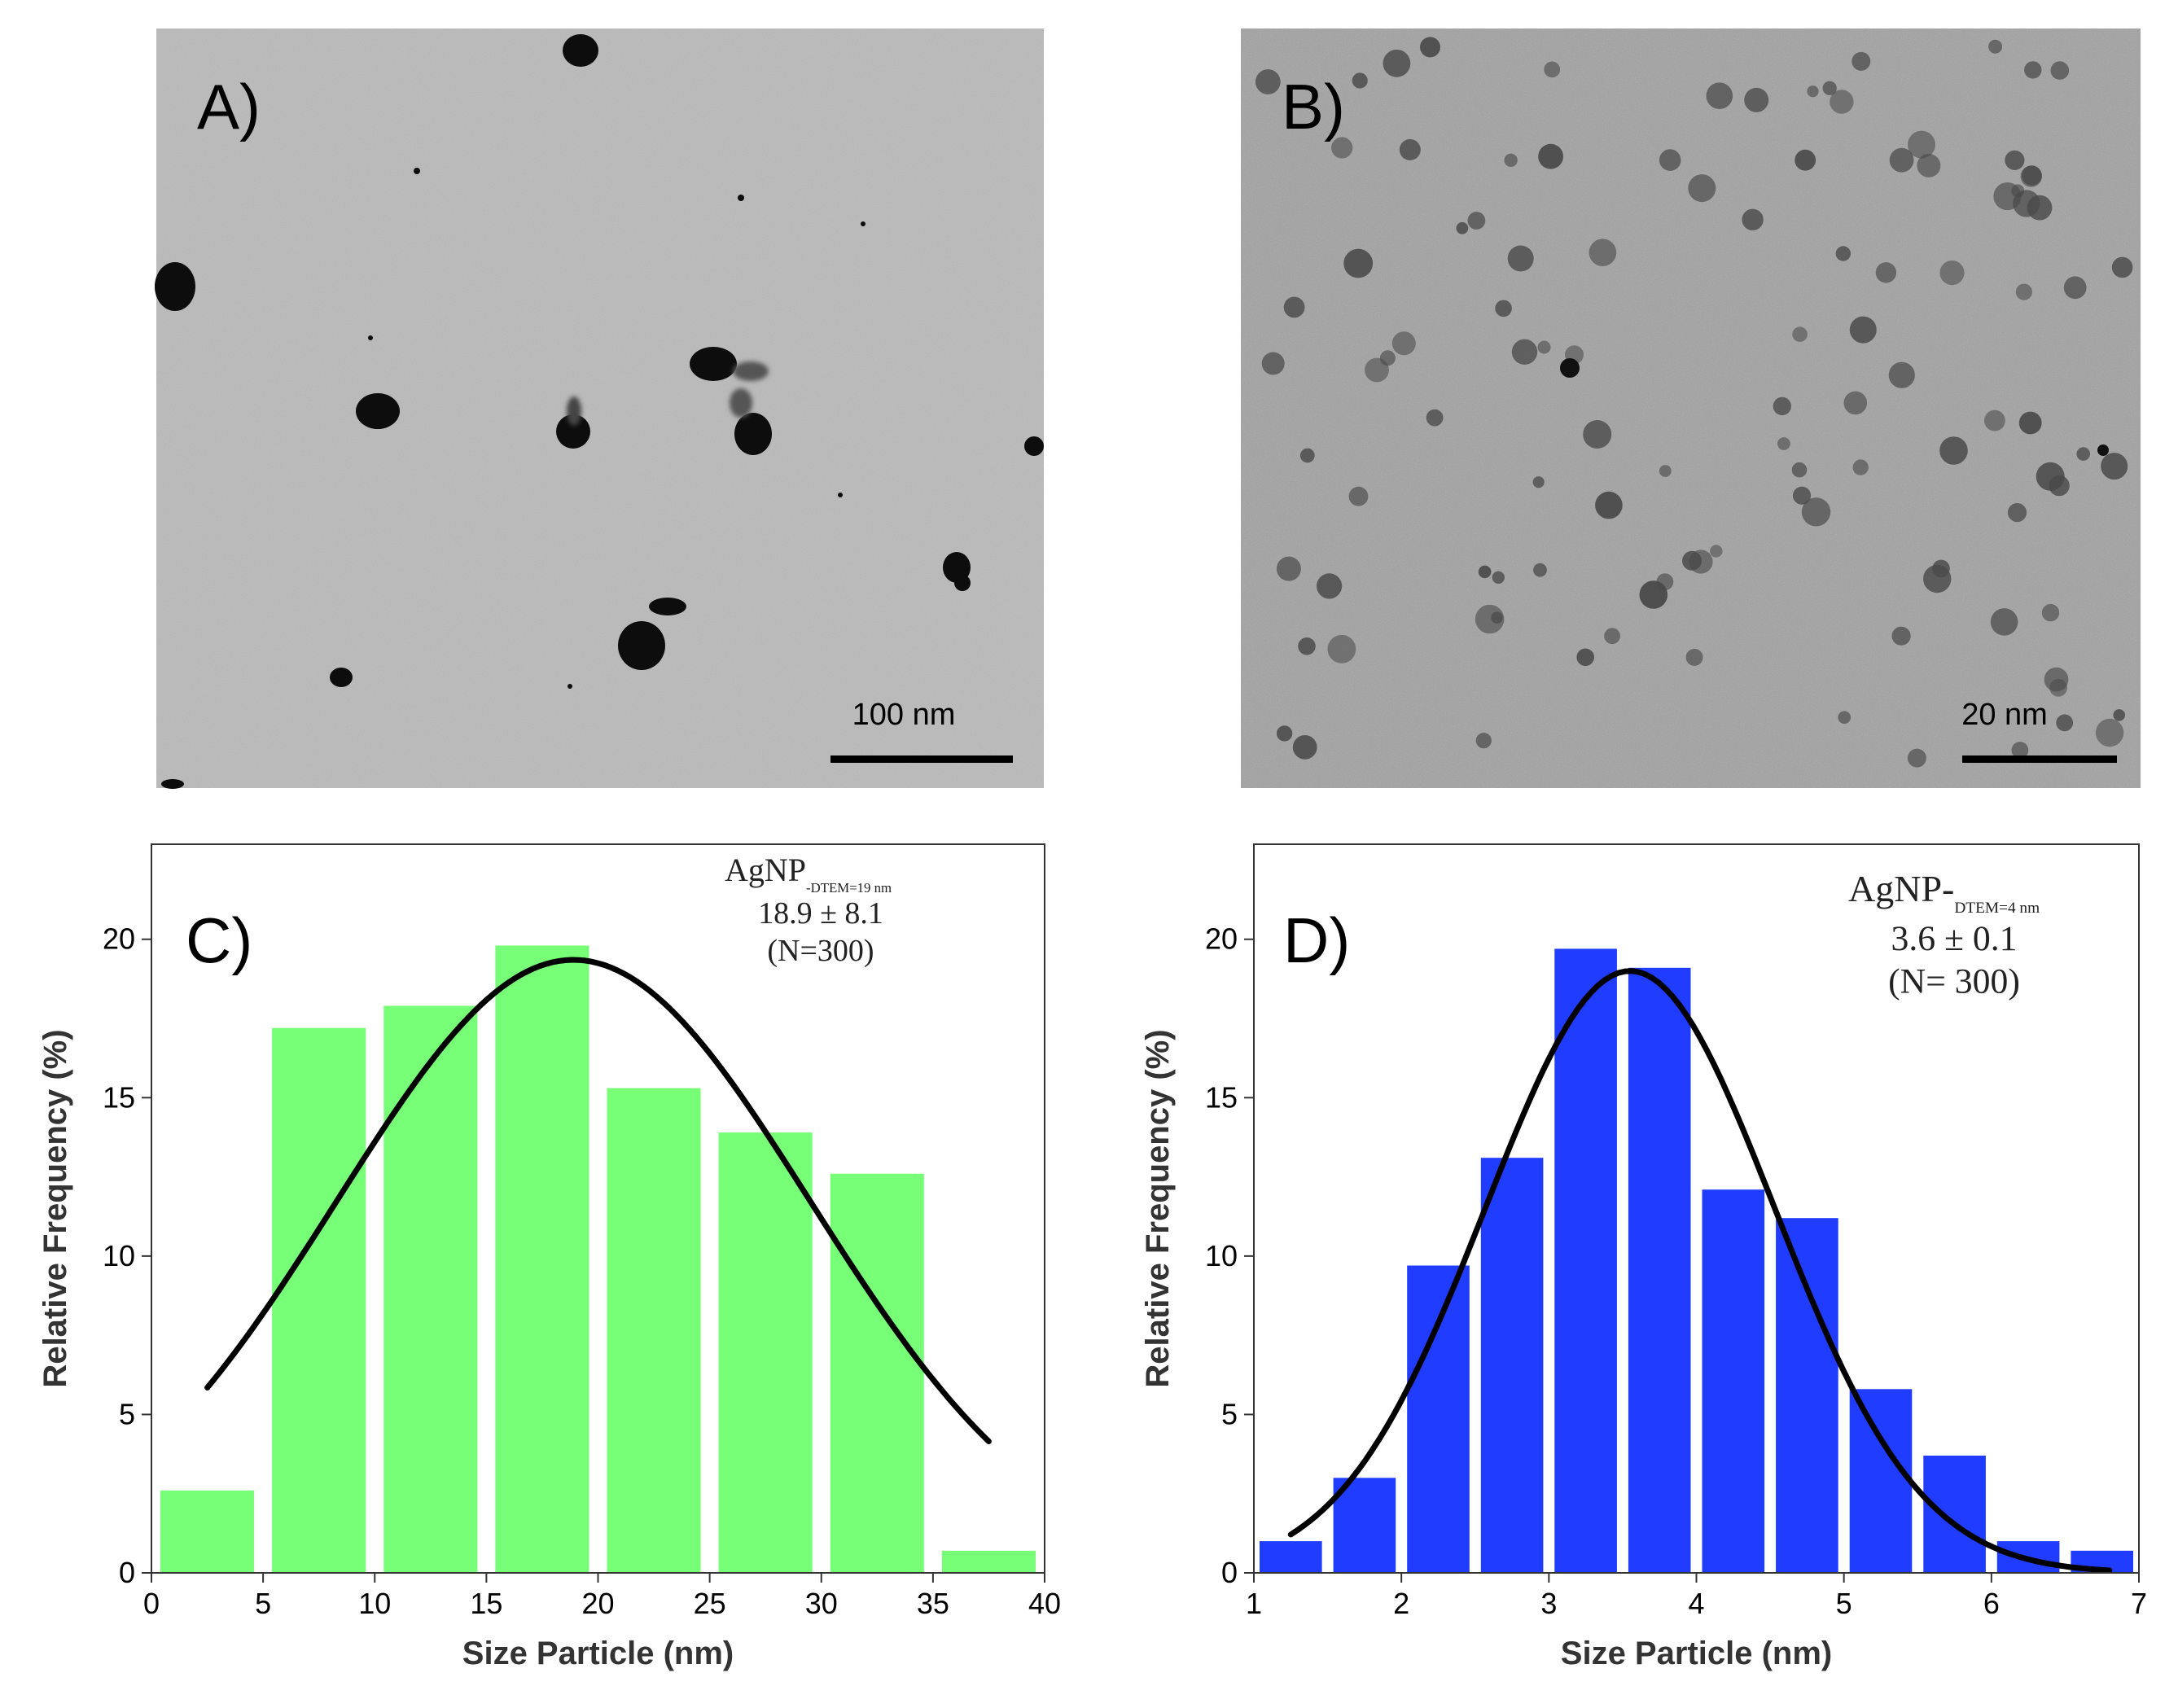 The width and height of the screenshot is (2178, 1708). What do you see at coordinates (151, 1603) in the screenshot?
I see `x-tick-label: 0` at bounding box center [151, 1603].